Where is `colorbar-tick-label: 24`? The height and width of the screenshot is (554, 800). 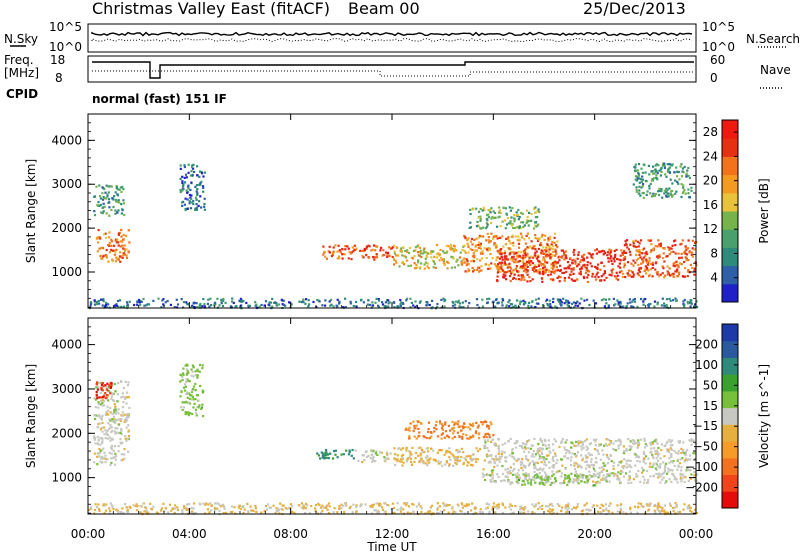 colorbar-tick-label: 24 is located at coordinates (710, 156).